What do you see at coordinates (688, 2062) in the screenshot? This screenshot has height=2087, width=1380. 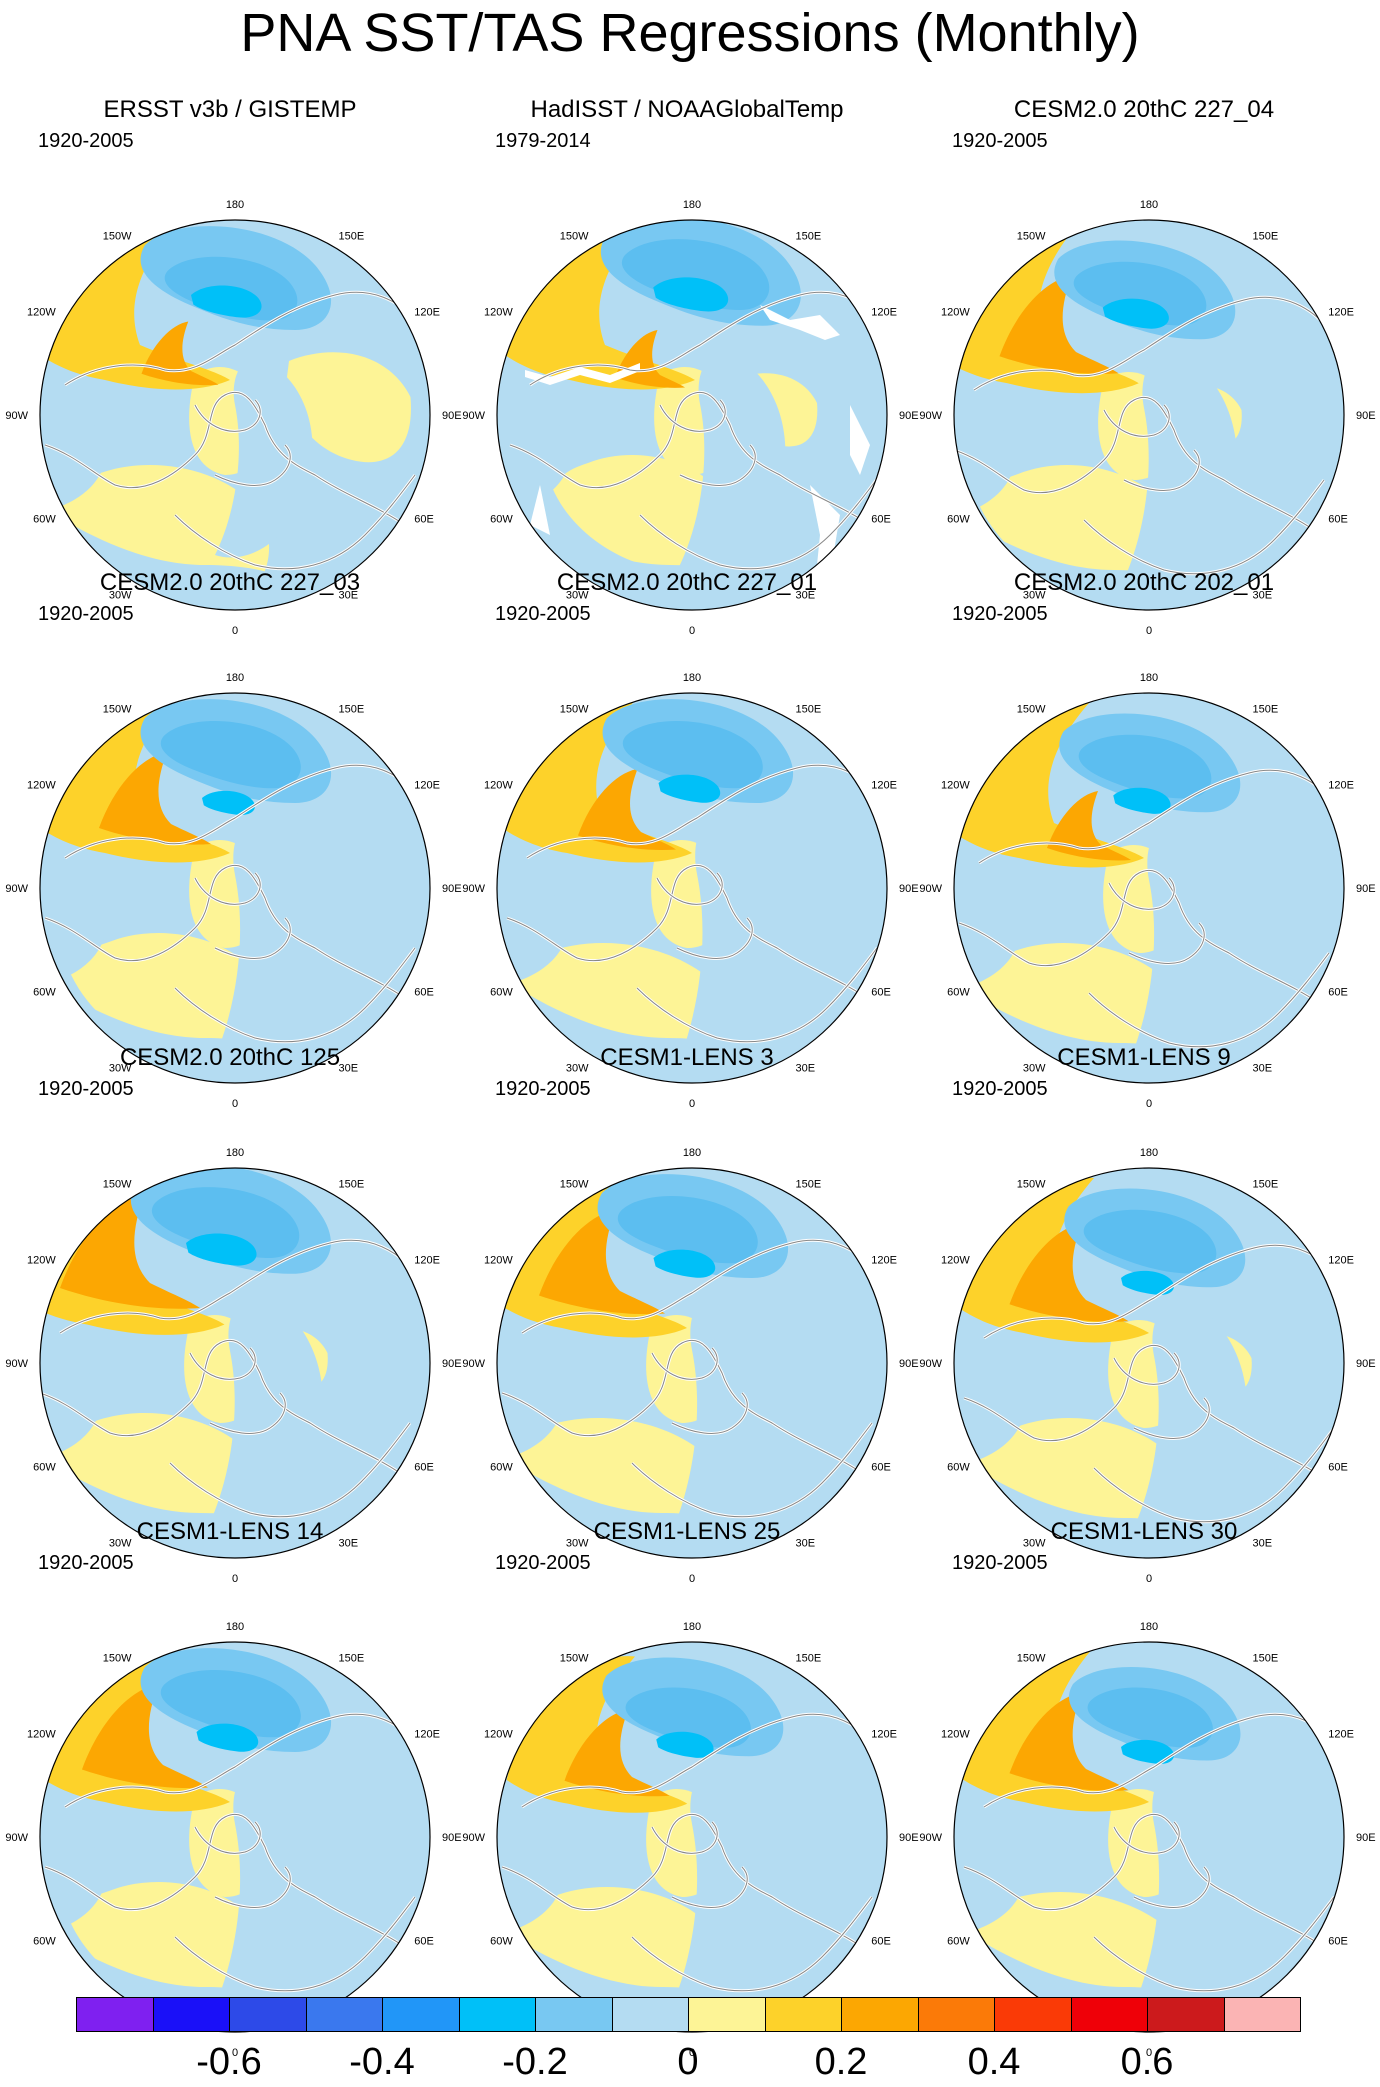 I see `colorbar-tick-label: 0` at bounding box center [688, 2062].